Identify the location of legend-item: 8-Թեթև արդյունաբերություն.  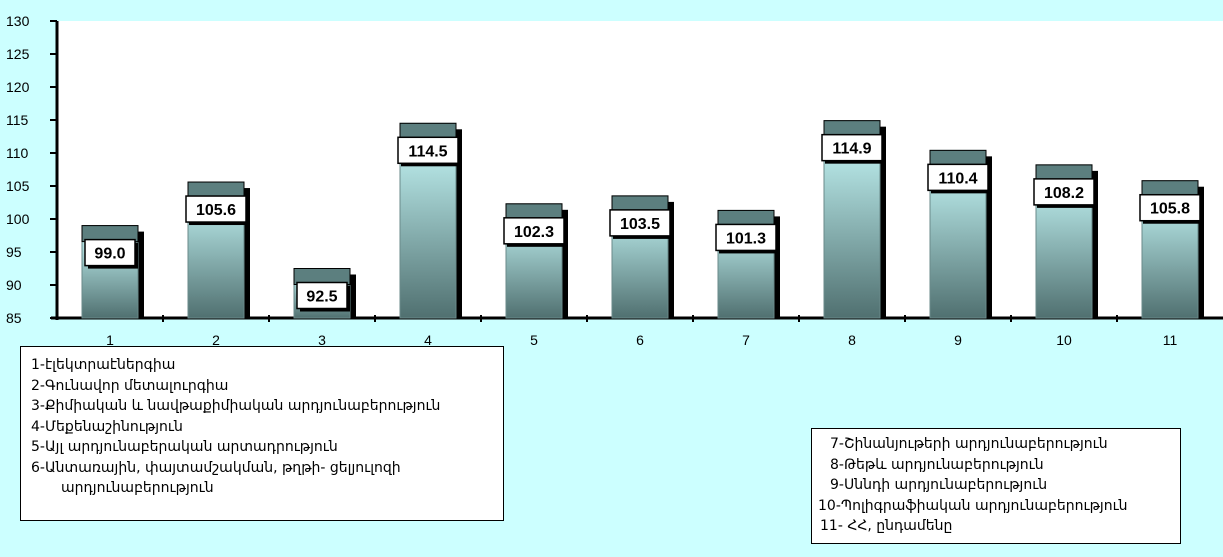
(937, 464).